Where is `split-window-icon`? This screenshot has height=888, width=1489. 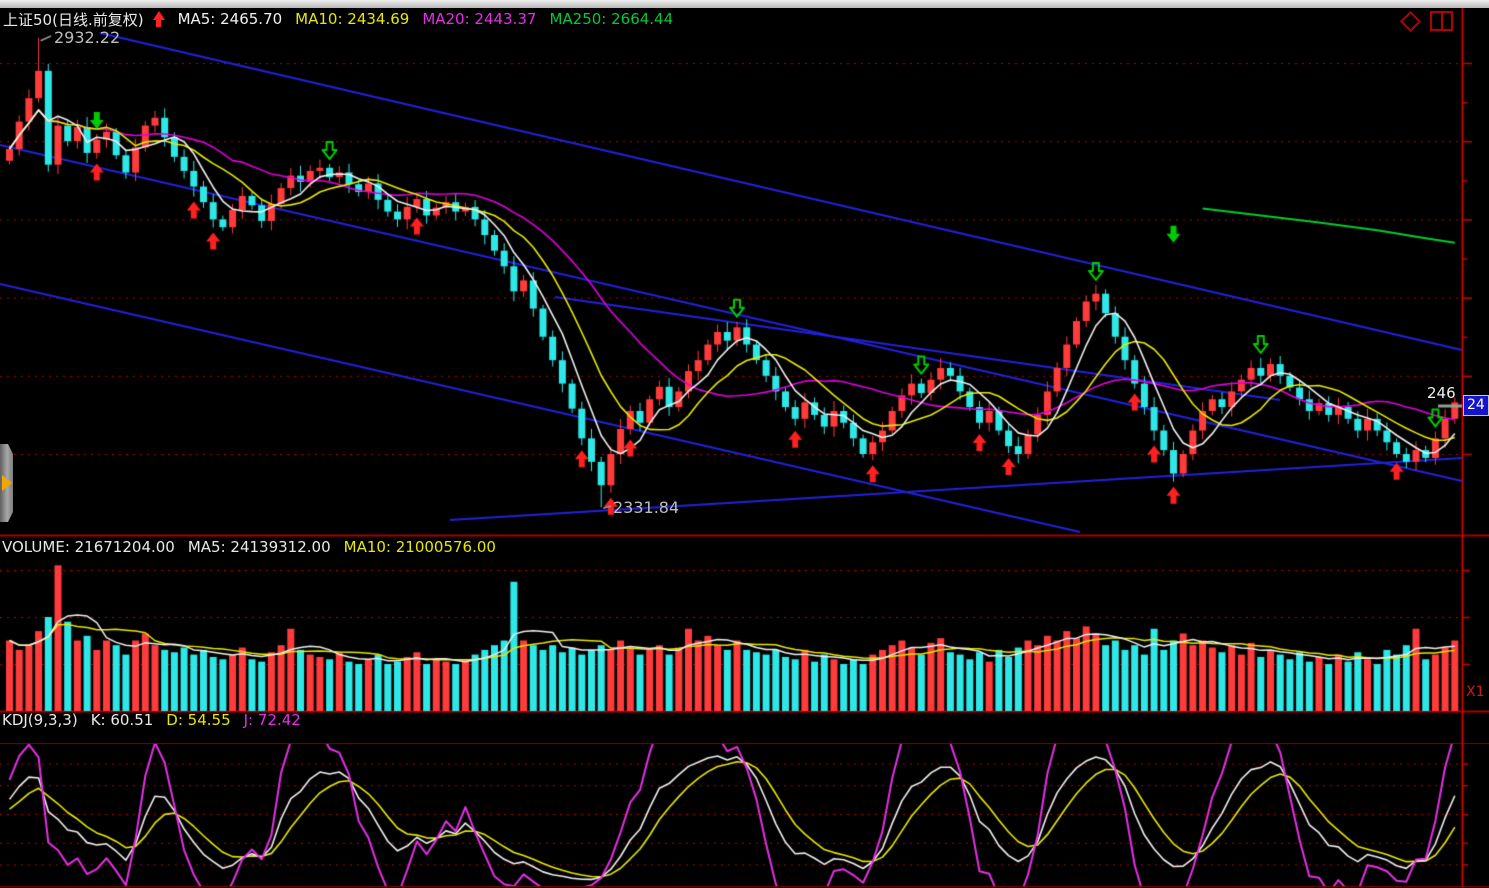
split-window-icon is located at coordinates (1441, 21).